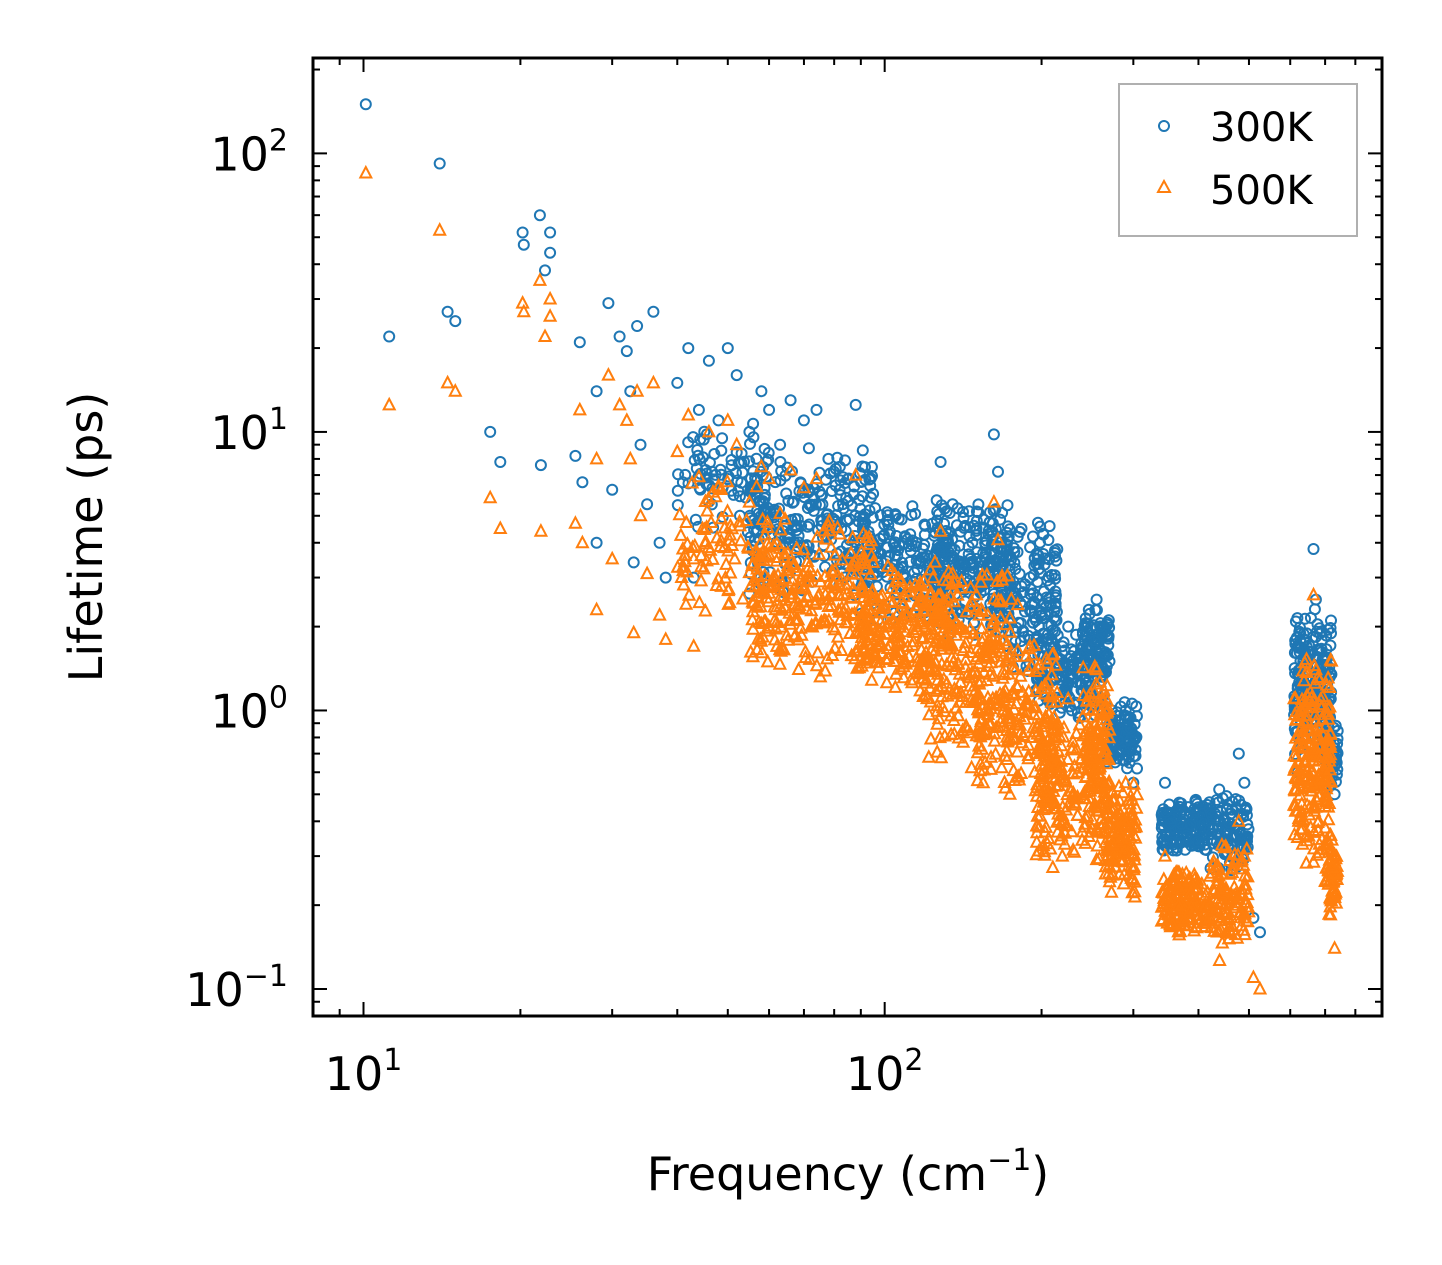  What do you see at coordinates (1164, 126) in the screenshot?
I see `legend-marker-300k` at bounding box center [1164, 126].